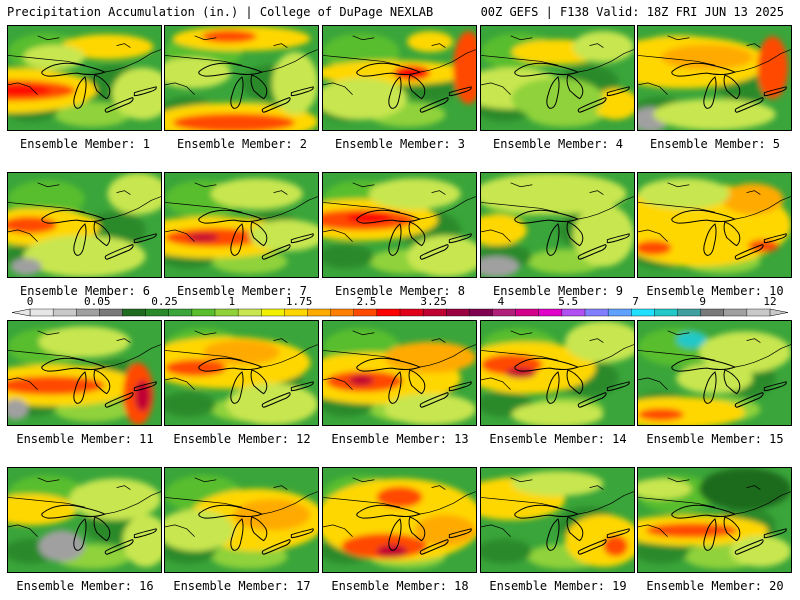  Describe the element at coordinates (242, 586) in the screenshot. I see `ensemble-member-label: Ensemble Member: 17` at that location.